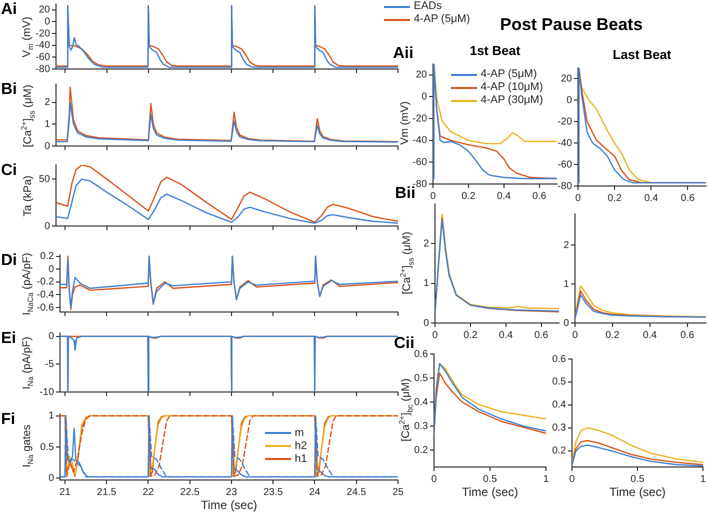 The width and height of the screenshot is (708, 515). I want to click on y-axis-title: Vm (mV), so click(405, 123).